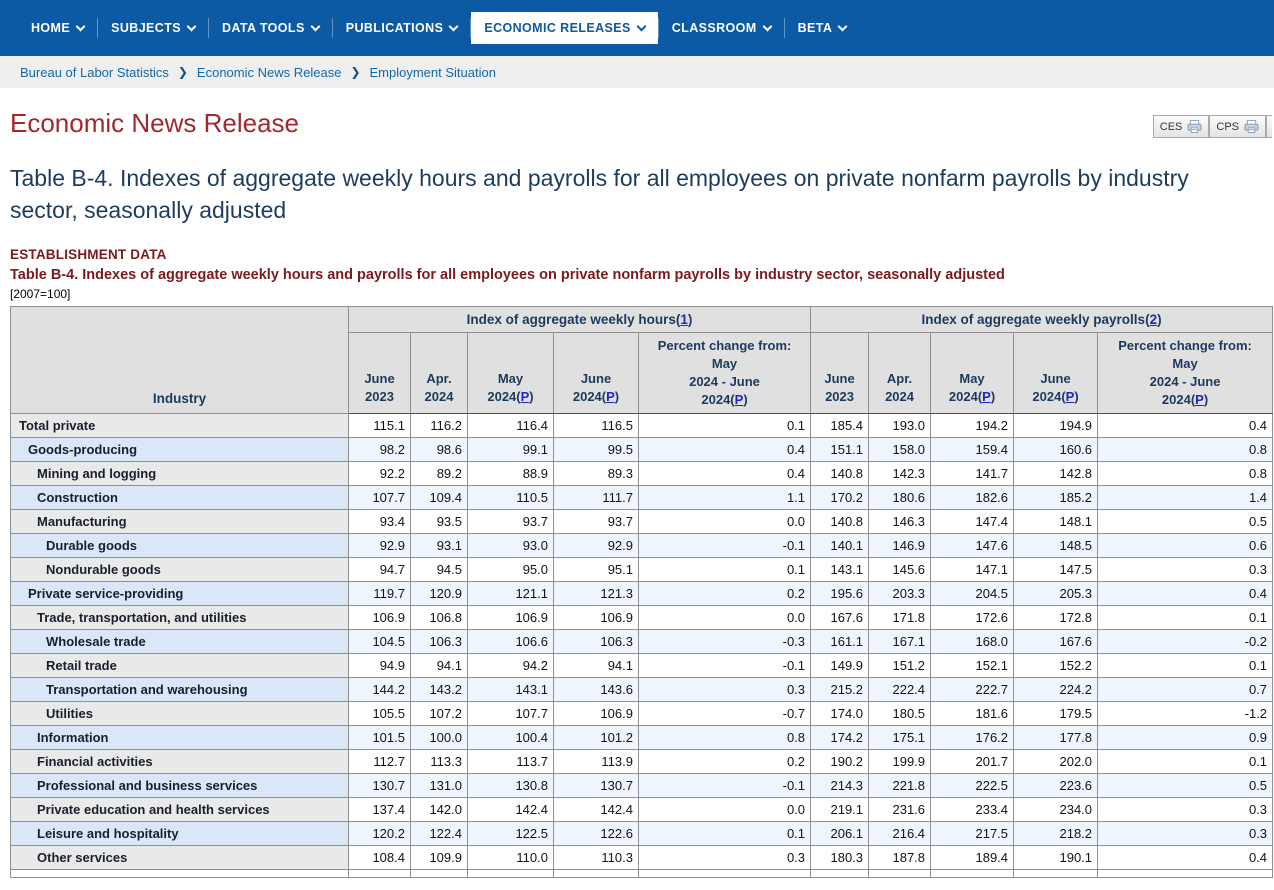 Image resolution: width=1274 pixels, height=890 pixels. What do you see at coordinates (379, 449) in the screenshot?
I see `hours-value-cell: 98.2` at bounding box center [379, 449].